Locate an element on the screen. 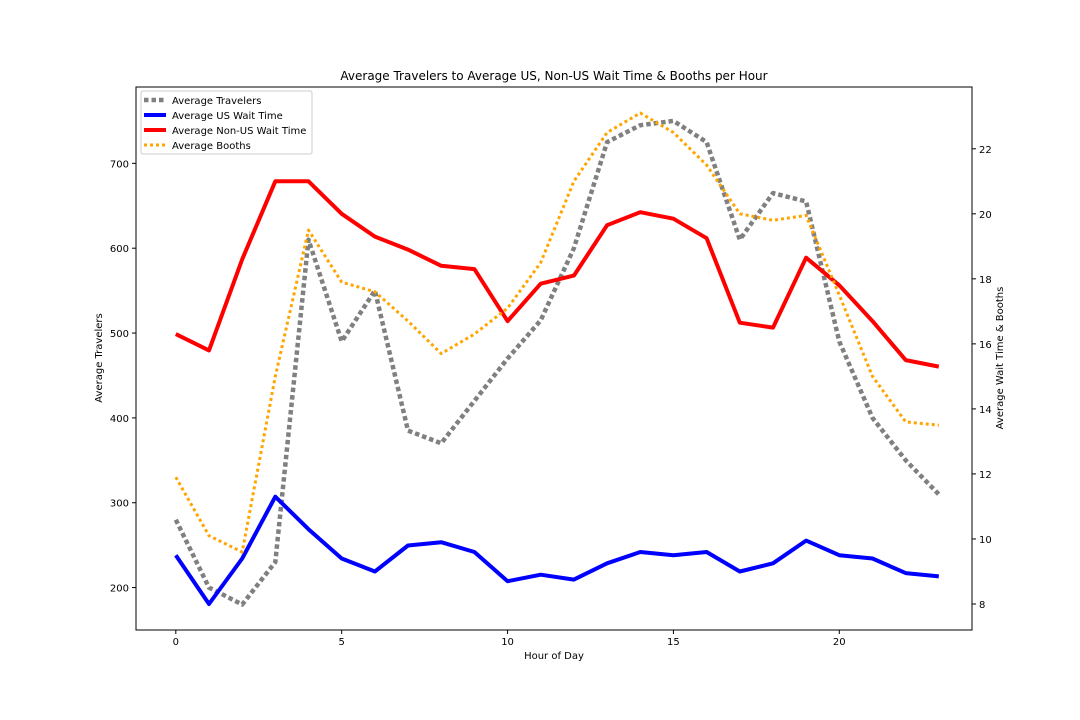  y-right-tick-label: 12 is located at coordinates (985, 475).